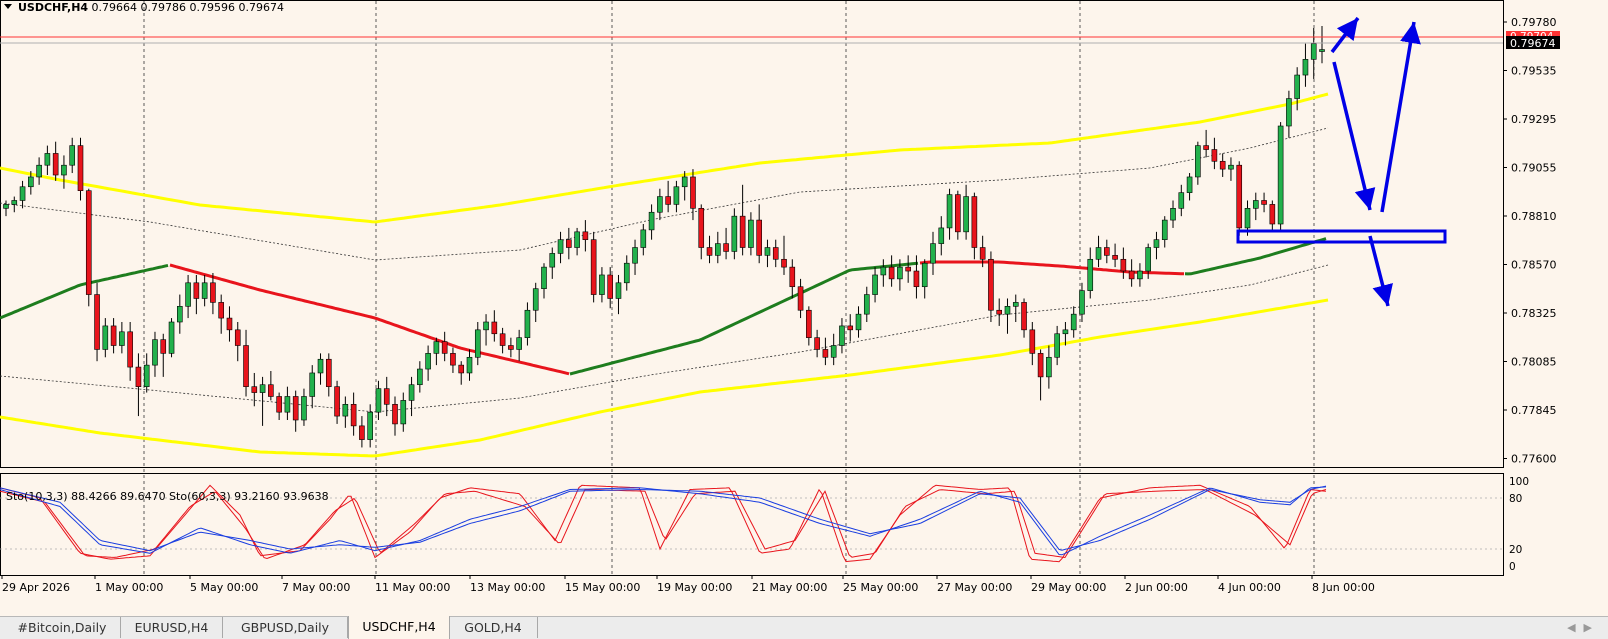 This screenshot has height=639, width=1608. I want to click on price-axis-label: 0.77845, so click(1534, 410).